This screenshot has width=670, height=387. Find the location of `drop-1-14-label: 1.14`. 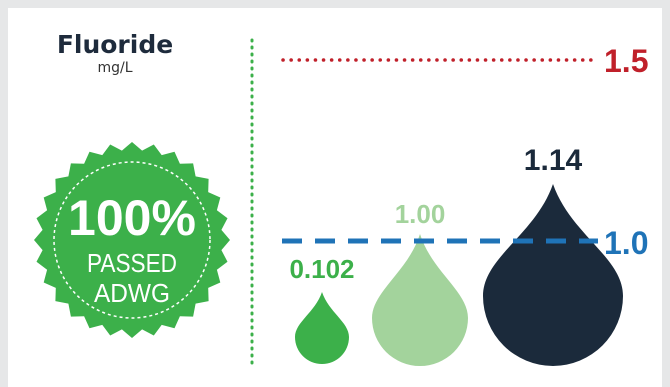

drop-1-14-label: 1.14 is located at coordinates (553, 160).